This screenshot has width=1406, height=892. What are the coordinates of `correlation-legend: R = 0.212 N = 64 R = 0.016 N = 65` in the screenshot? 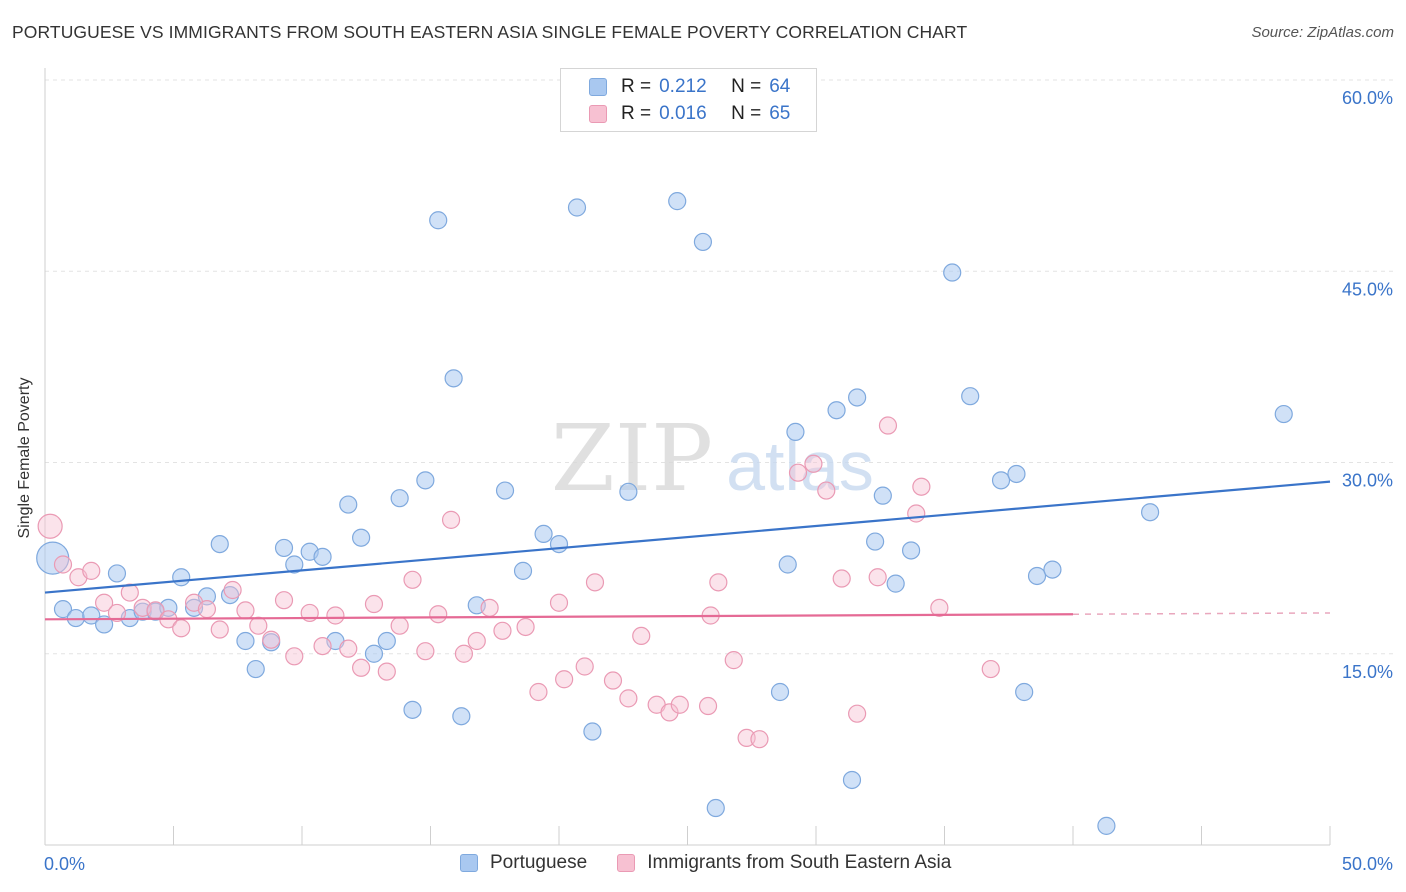 It's located at (688, 100).